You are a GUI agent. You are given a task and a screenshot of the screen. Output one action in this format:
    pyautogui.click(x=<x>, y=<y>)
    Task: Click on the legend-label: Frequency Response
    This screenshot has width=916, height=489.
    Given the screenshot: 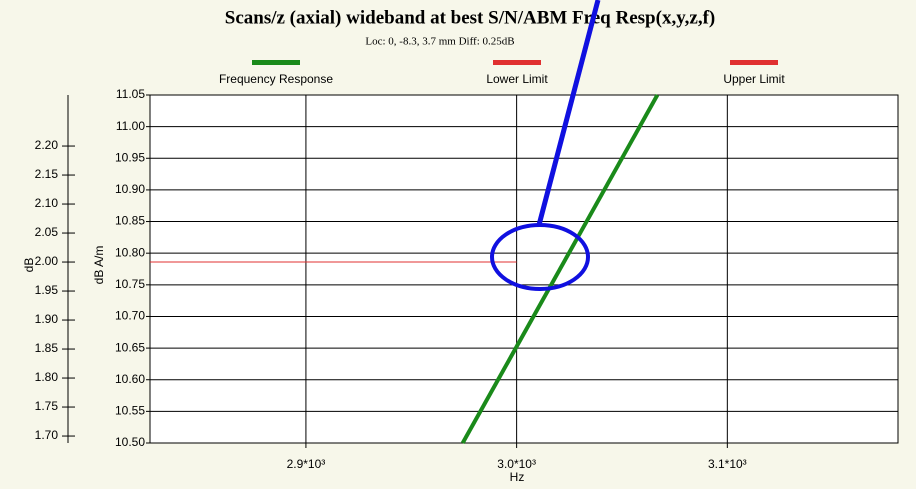 What is the action you would take?
    pyautogui.click(x=276, y=79)
    